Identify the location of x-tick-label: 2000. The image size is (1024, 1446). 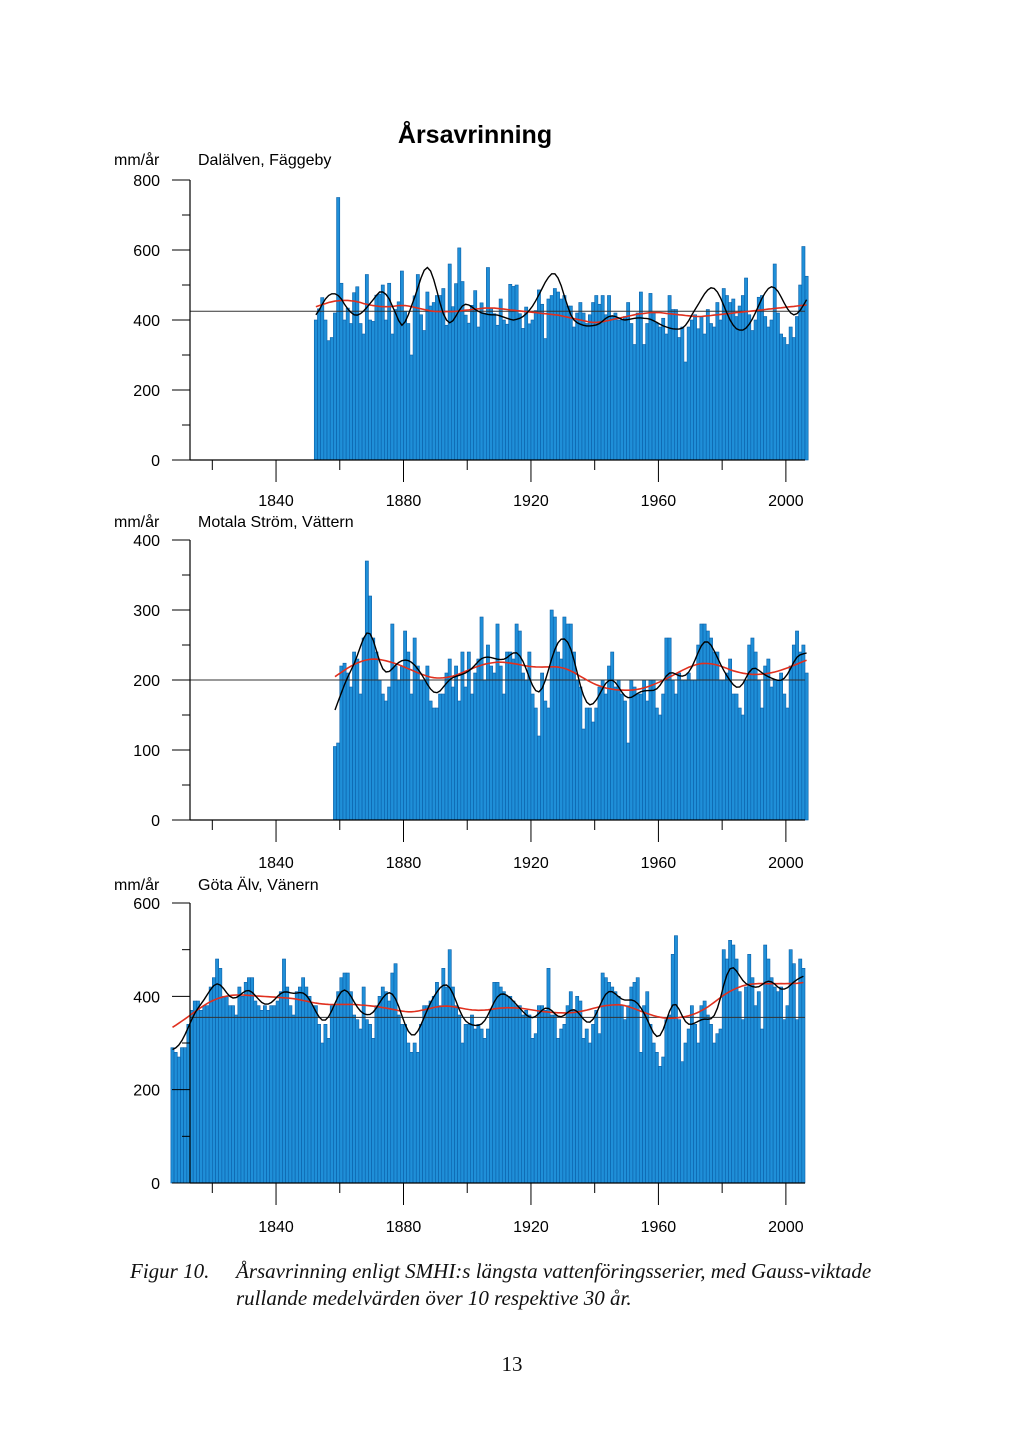
(786, 863).